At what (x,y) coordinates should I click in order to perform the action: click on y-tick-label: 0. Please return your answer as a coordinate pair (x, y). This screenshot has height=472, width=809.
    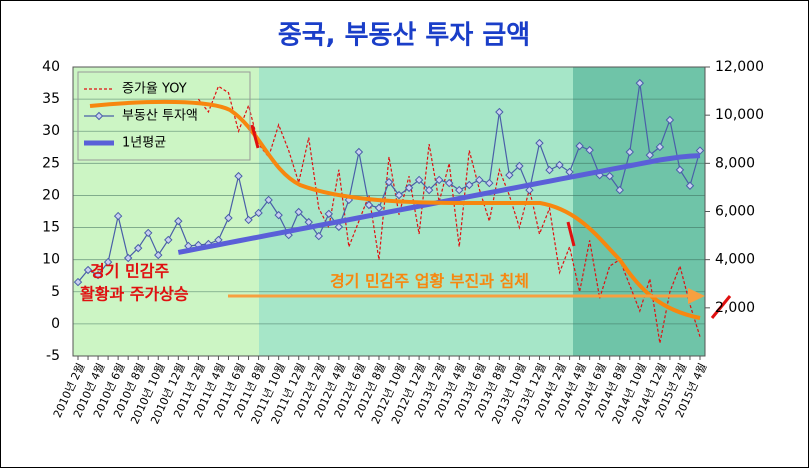
    Looking at the image, I should click on (55, 324).